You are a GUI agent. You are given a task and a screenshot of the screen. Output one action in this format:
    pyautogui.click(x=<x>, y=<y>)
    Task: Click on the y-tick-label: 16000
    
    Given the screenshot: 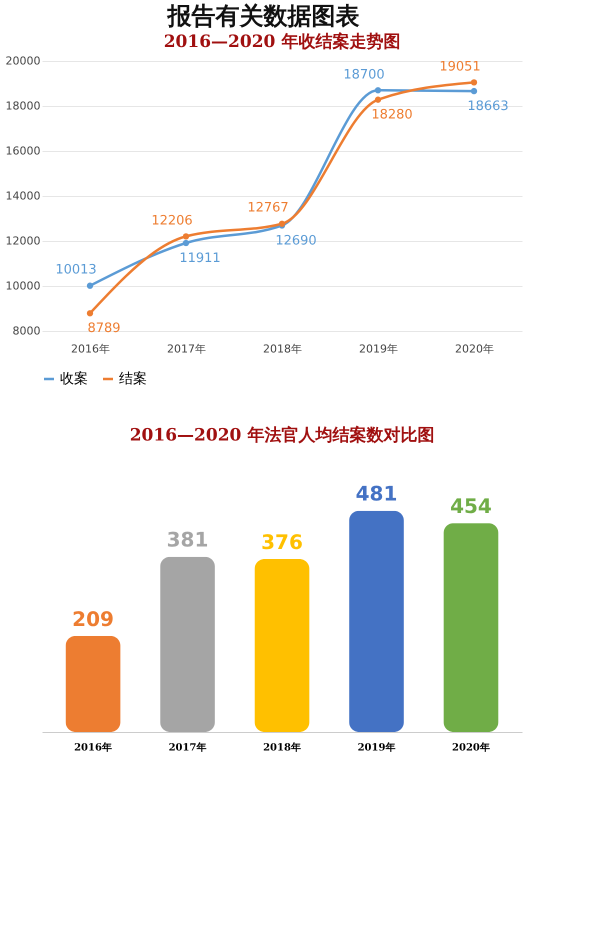 What is the action you would take?
    pyautogui.click(x=23, y=151)
    